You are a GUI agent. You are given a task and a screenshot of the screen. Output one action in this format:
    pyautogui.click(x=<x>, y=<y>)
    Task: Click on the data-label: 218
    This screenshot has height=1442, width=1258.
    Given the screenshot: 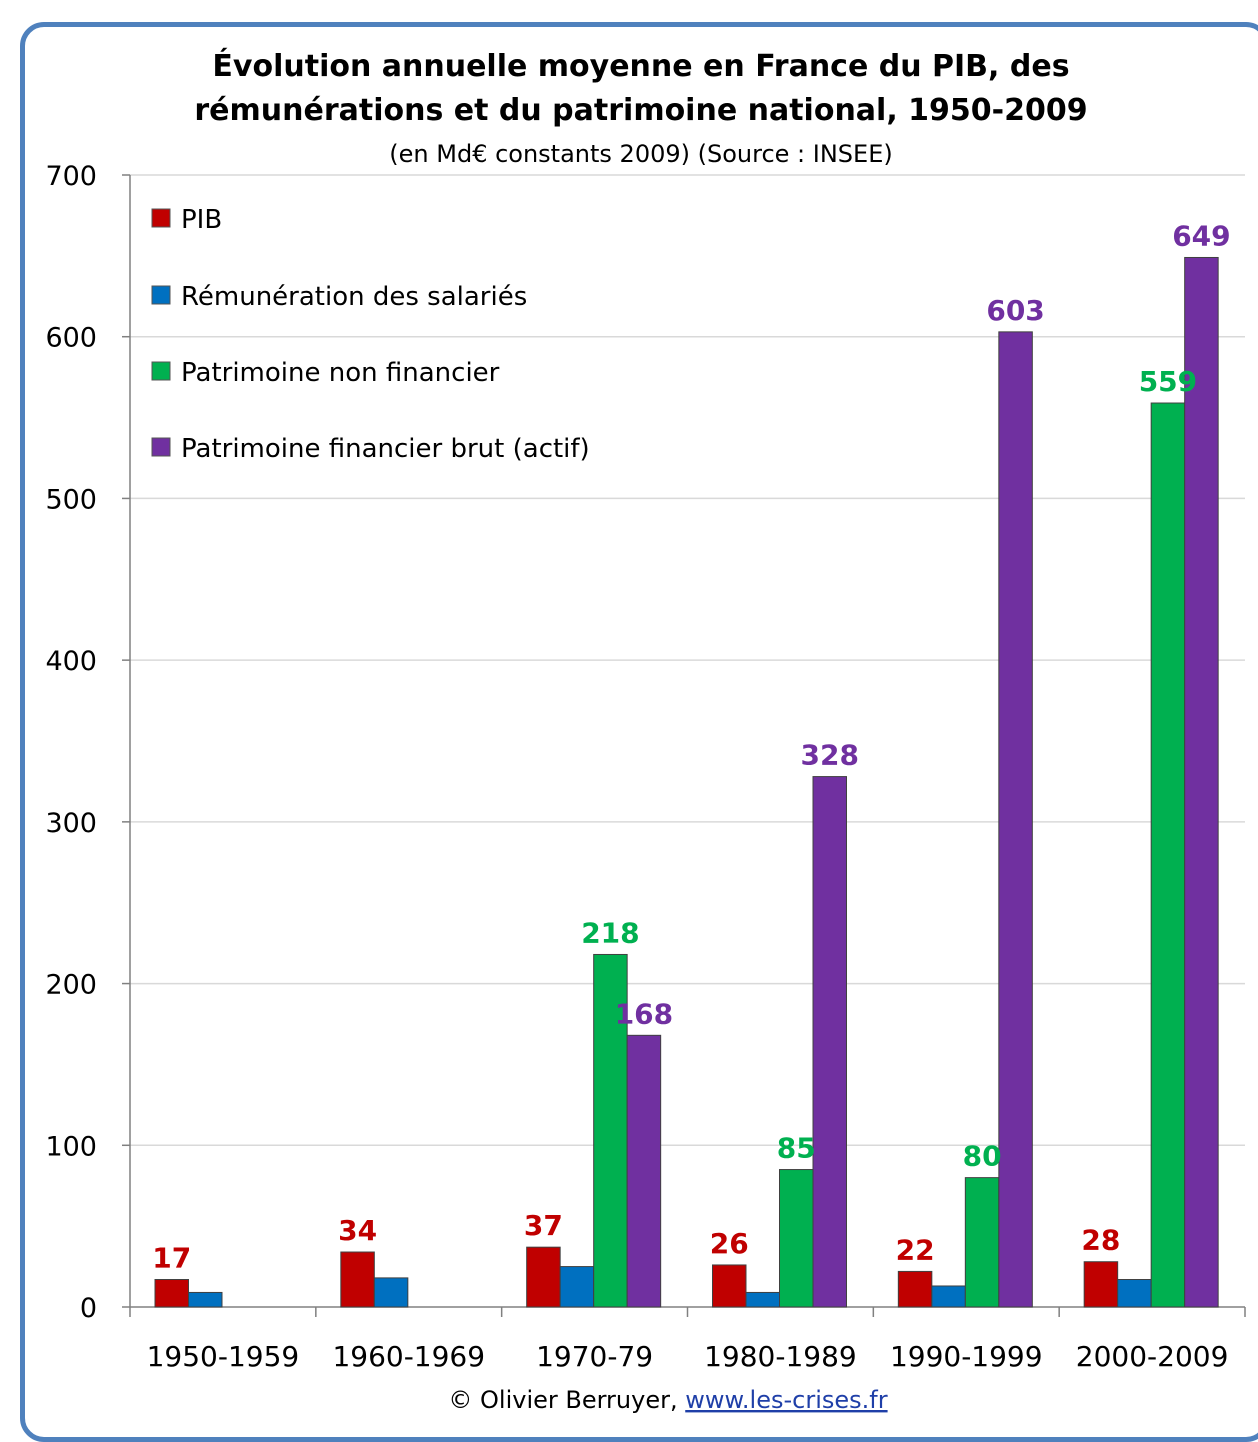 What is the action you would take?
    pyautogui.click(x=610, y=932)
    